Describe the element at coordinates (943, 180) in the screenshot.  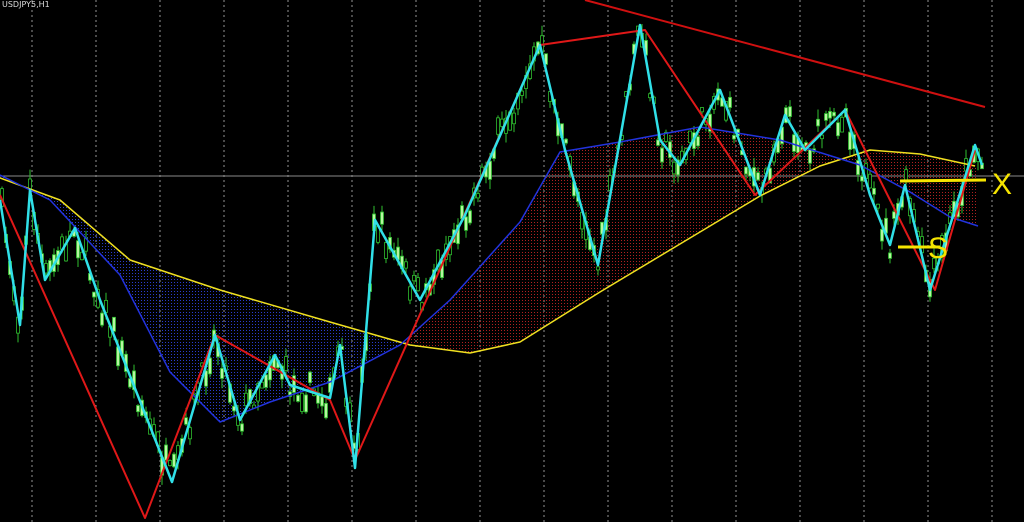
I see `annotation-line` at that location.